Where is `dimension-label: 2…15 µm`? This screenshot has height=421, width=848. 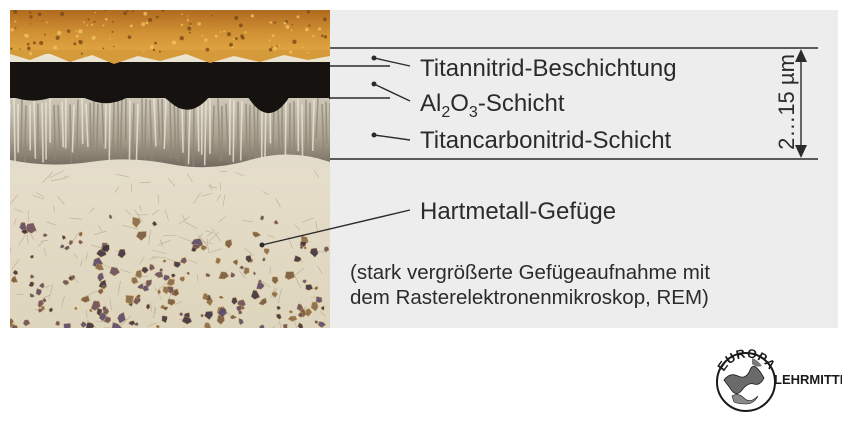
dimension-label: 2…15 µm is located at coordinates (786, 102).